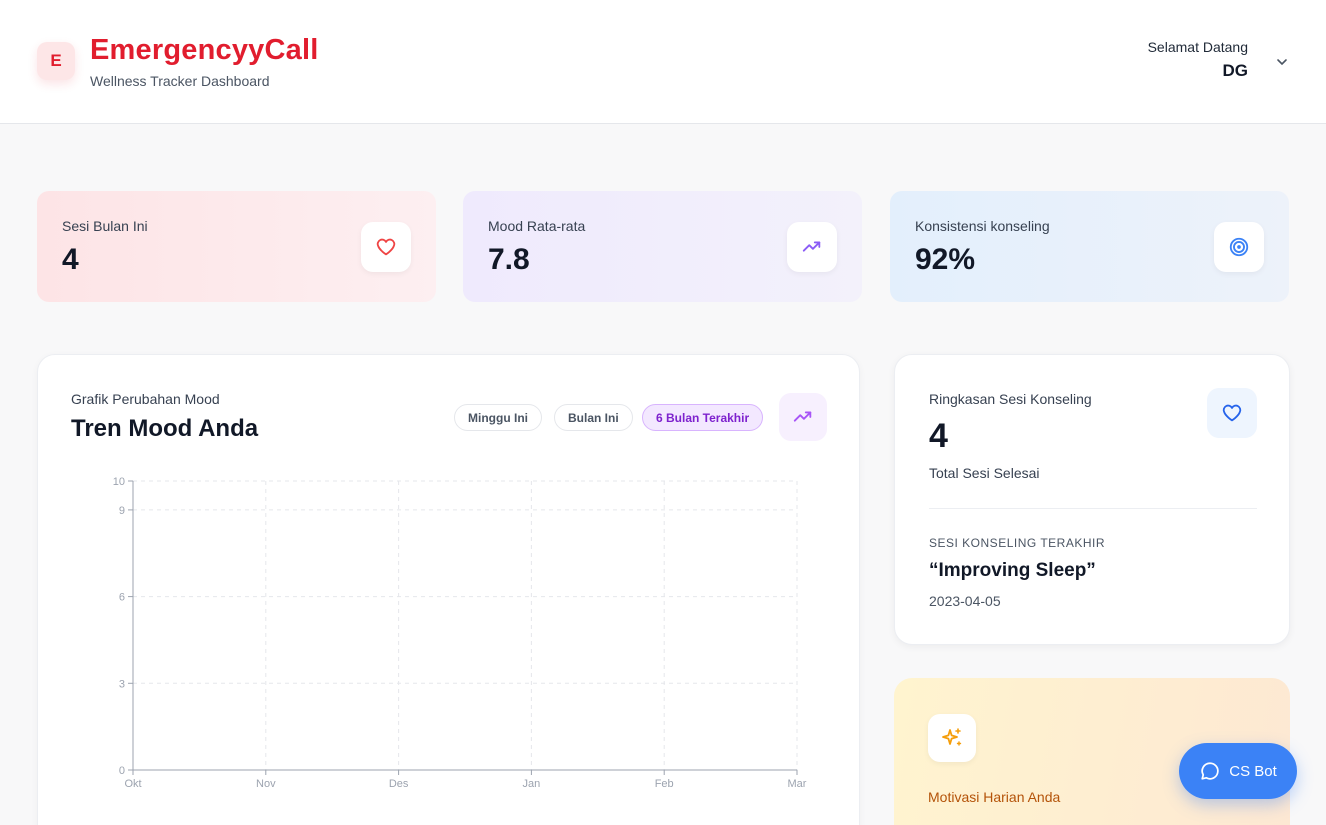  Describe the element at coordinates (1282, 62) in the screenshot. I see `chevron-down-icon` at that location.